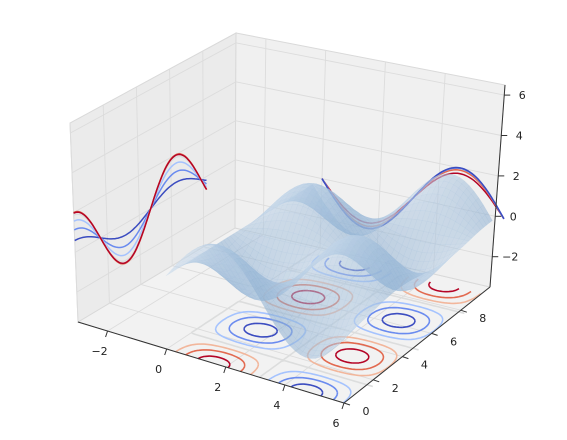  Describe the element at coordinates (453, 341) in the screenshot. I see `y-tick-label: 6` at that location.